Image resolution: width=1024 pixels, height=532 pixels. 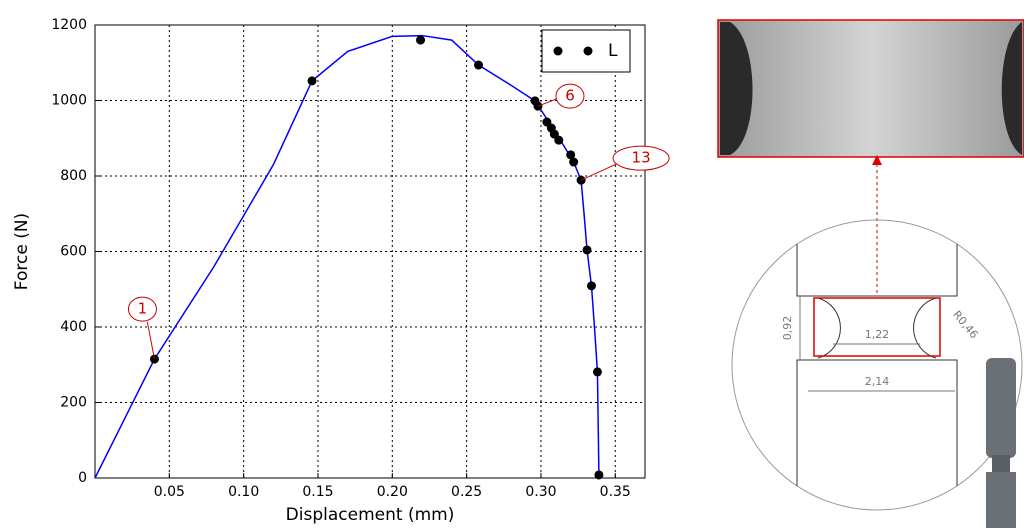 I want to click on x-axis-label: Displacement (mm), so click(x=370, y=515).